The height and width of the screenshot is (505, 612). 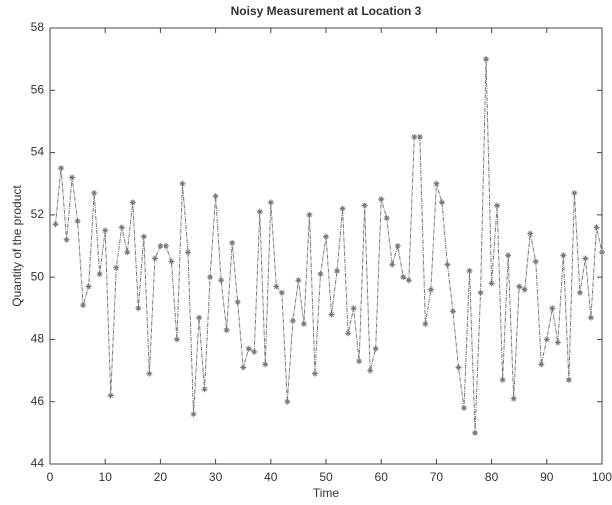 I want to click on x-tick-label: 60, so click(x=382, y=477).